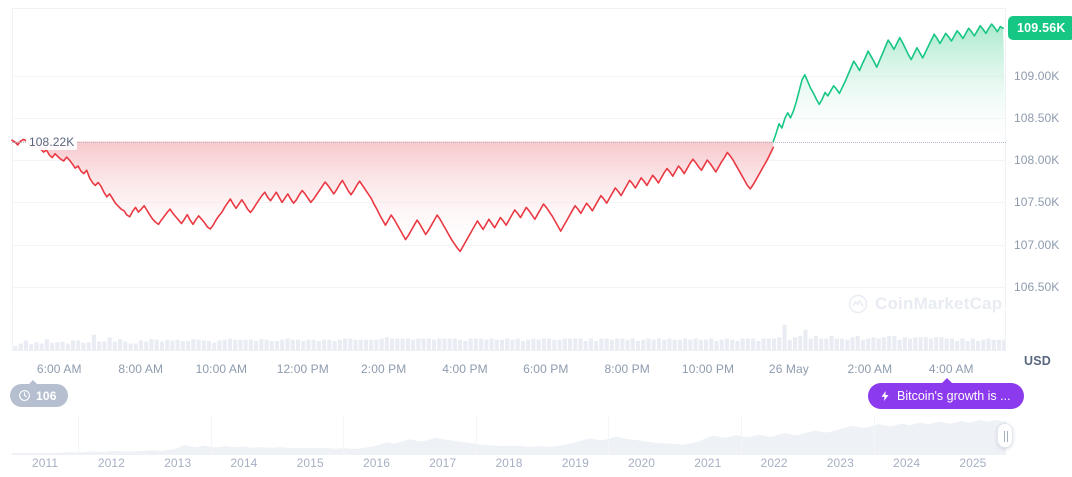 The width and height of the screenshot is (1072, 477). Describe the element at coordinates (512, 435) in the screenshot. I see `range-navigator` at that location.